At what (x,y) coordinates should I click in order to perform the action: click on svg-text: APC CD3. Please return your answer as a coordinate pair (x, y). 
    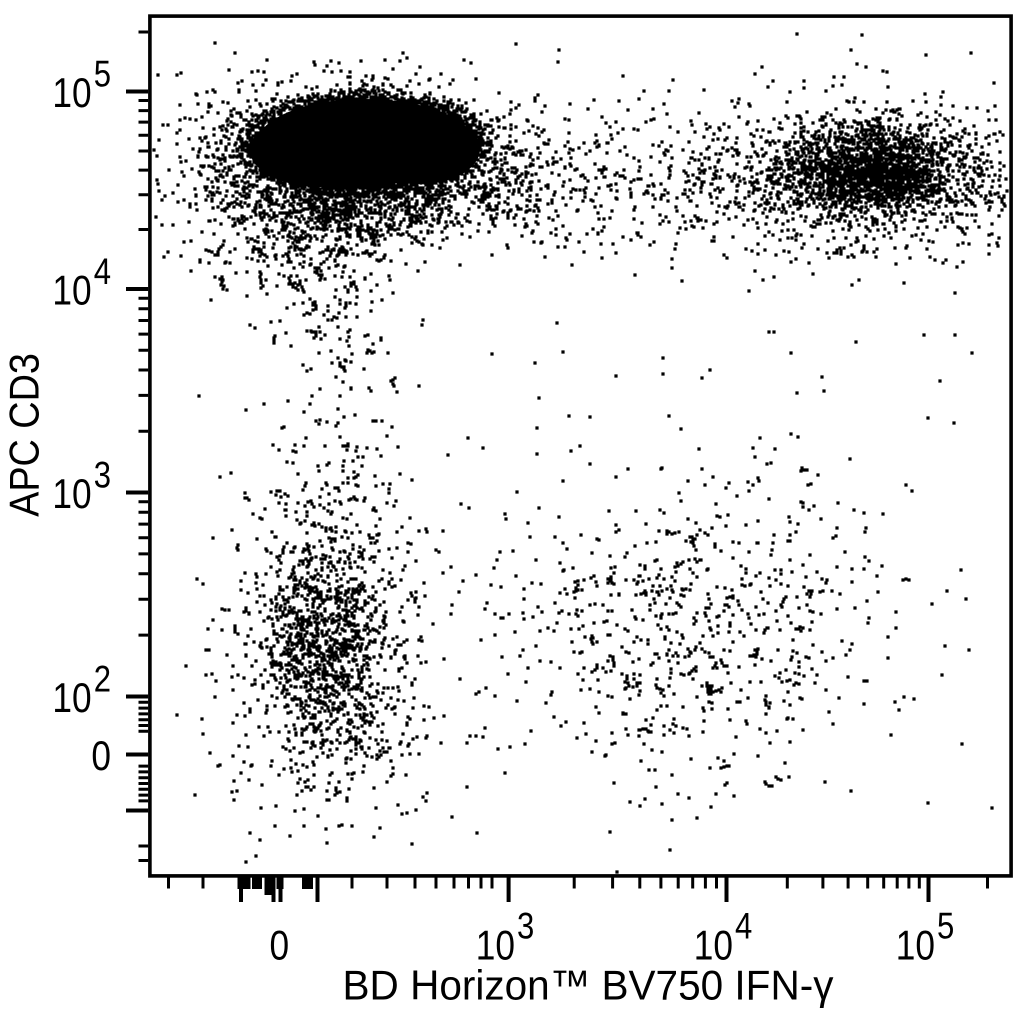
    Looking at the image, I should click on (25, 435).